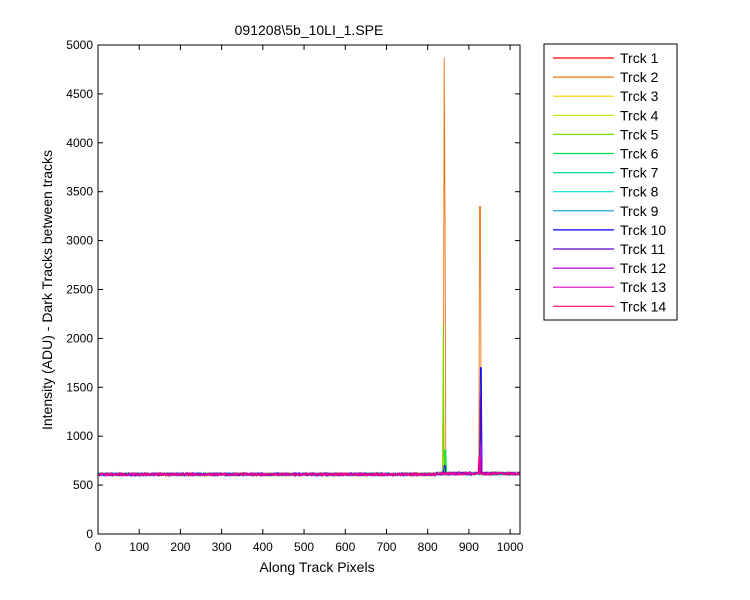 The height and width of the screenshot is (600, 750). I want to click on legend-label: Trck 10, so click(643, 230).